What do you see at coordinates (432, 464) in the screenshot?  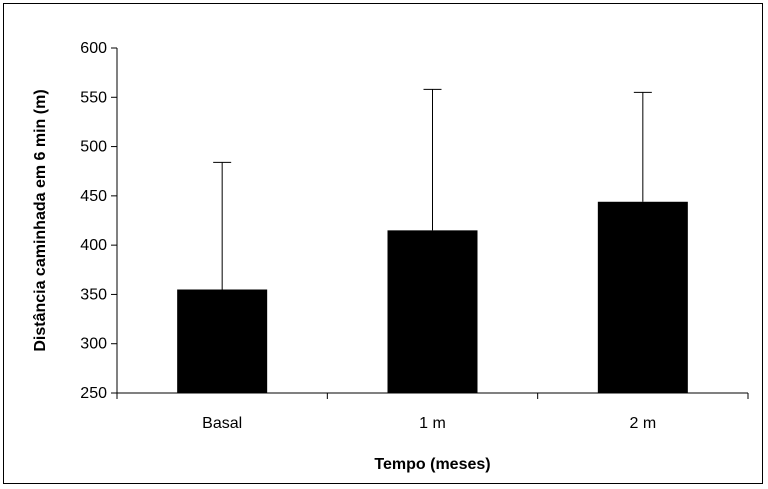 I see `x-axis-title: Tempo (meses)` at bounding box center [432, 464].